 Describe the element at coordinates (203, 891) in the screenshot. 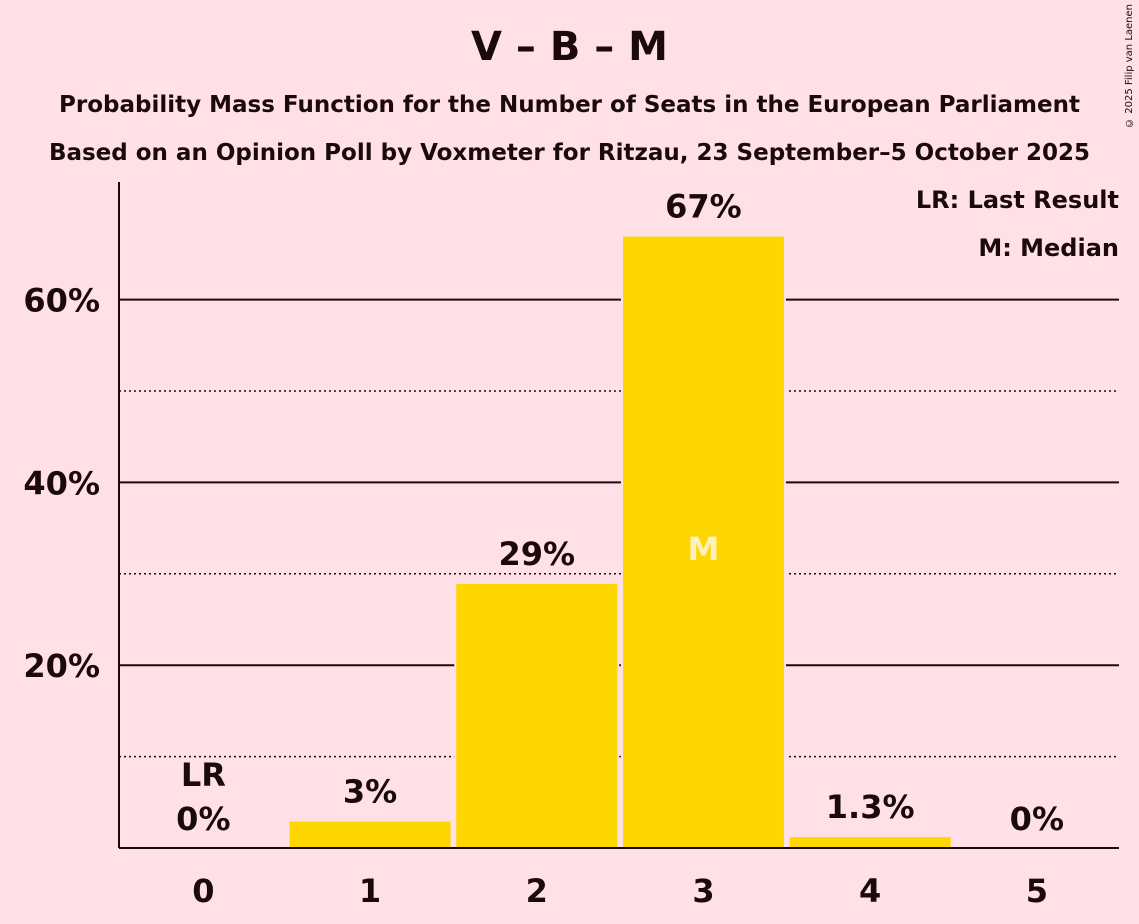

I see `x-tick-label: 0` at that location.